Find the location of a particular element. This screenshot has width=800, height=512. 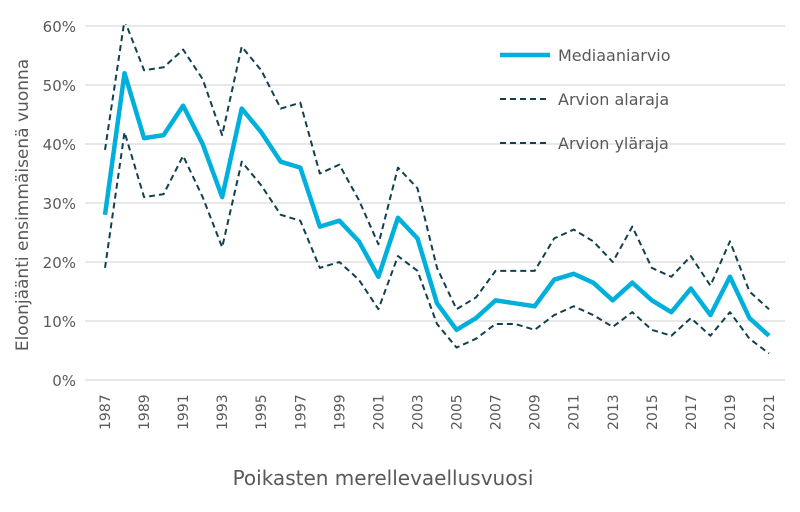

y-tick-label: 0% is located at coordinates (64, 381).